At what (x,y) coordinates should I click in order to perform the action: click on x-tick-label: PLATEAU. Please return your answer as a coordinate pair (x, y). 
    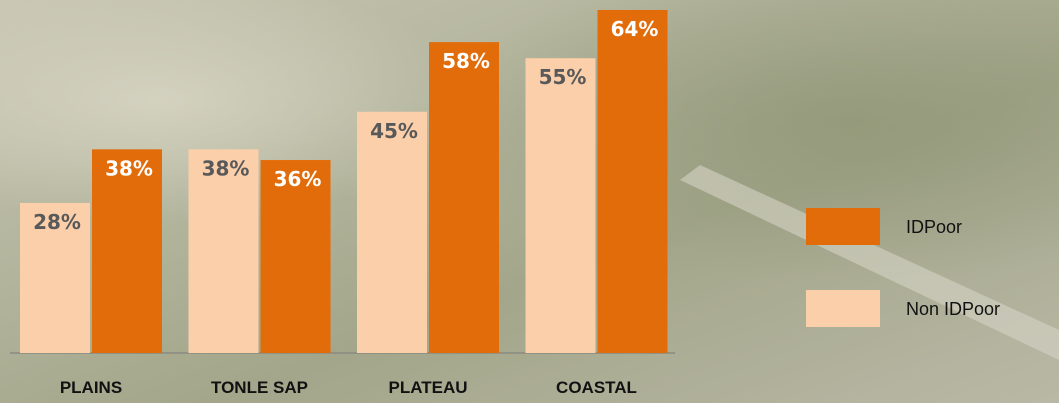
    Looking at the image, I should click on (427, 387).